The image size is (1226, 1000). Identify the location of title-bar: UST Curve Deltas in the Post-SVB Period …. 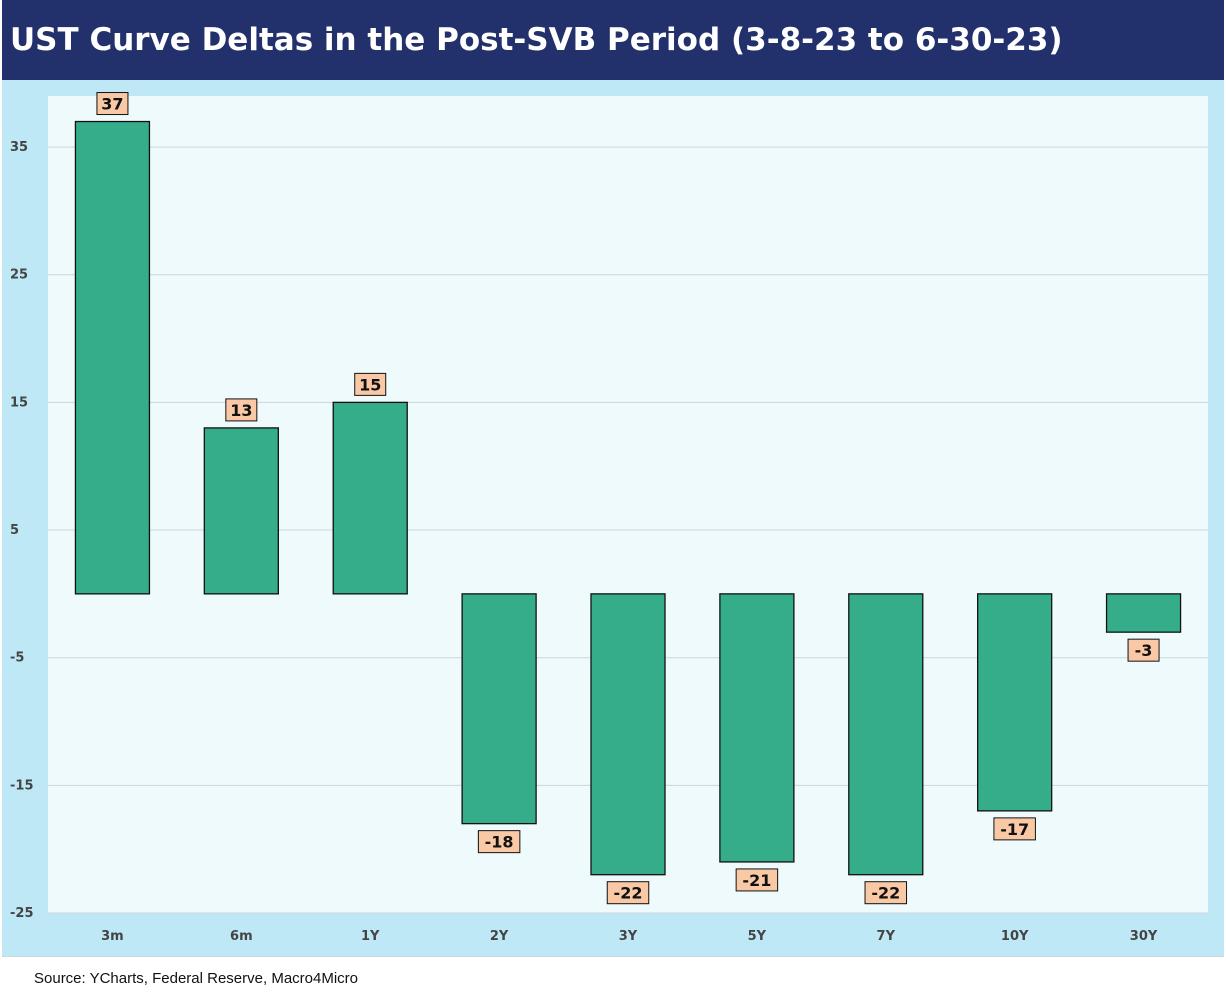
(613, 40).